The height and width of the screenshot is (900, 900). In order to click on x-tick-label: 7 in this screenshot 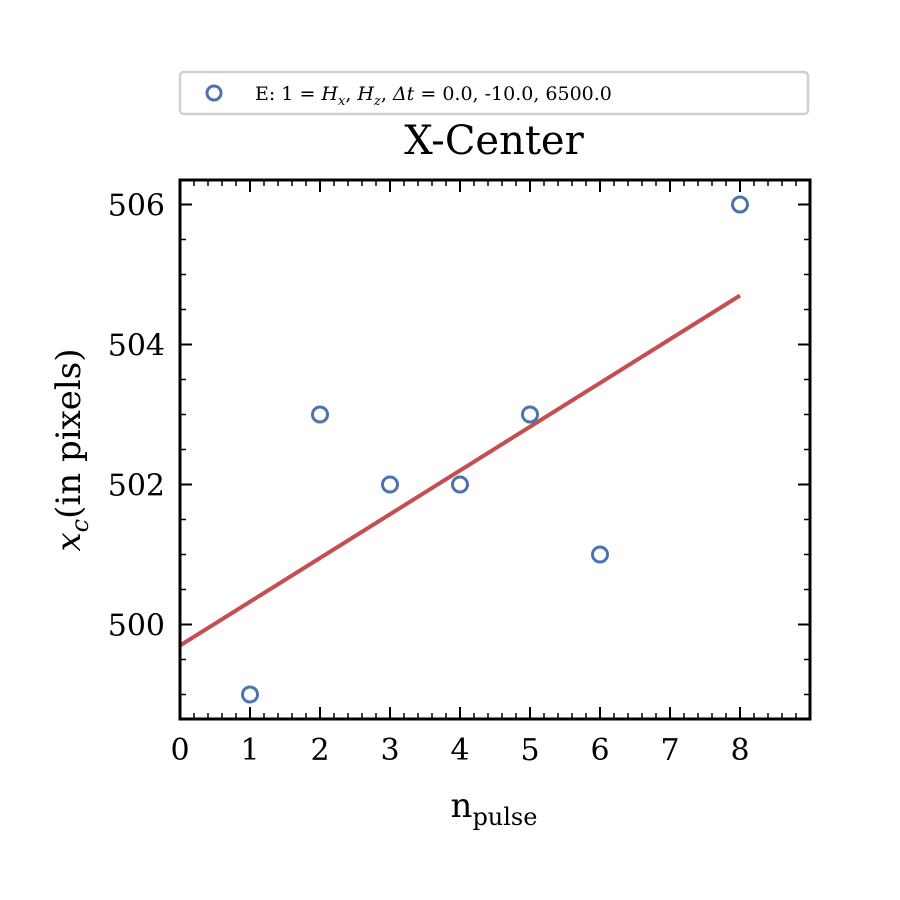, I will do `click(669, 750)`.